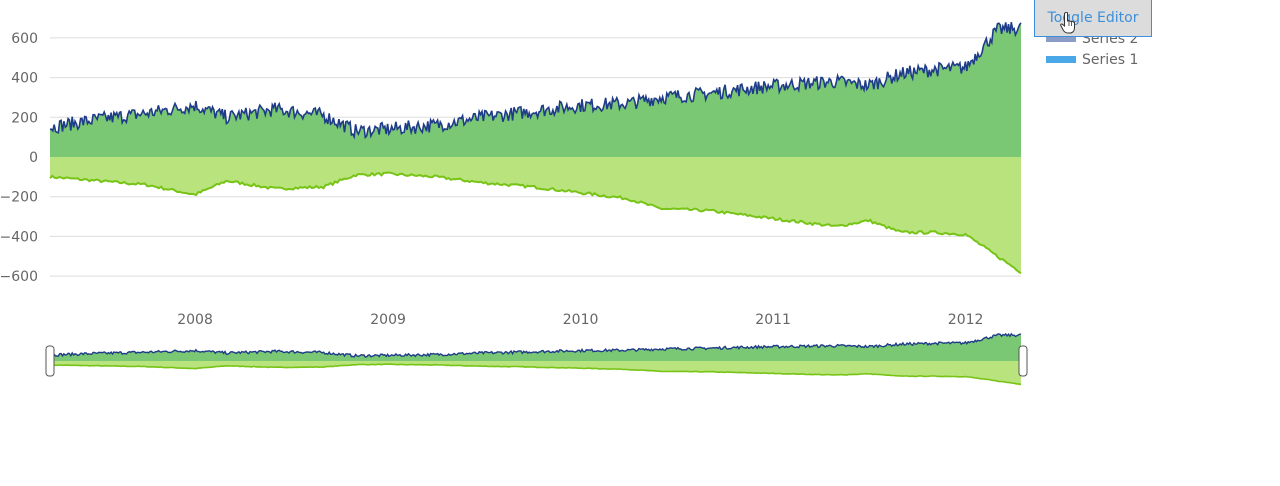 This screenshot has height=486, width=1280. I want to click on x-tick-label: 2010, so click(581, 320).